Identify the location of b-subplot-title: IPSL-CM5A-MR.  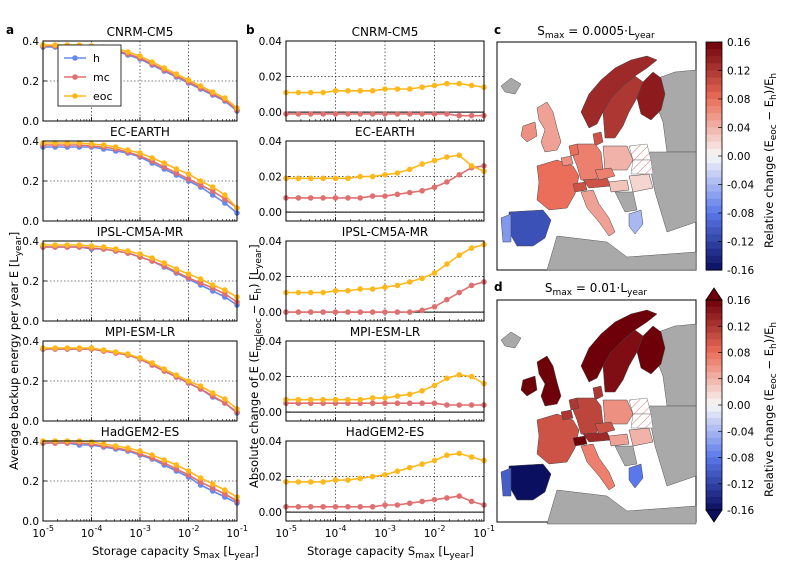
(385, 232).